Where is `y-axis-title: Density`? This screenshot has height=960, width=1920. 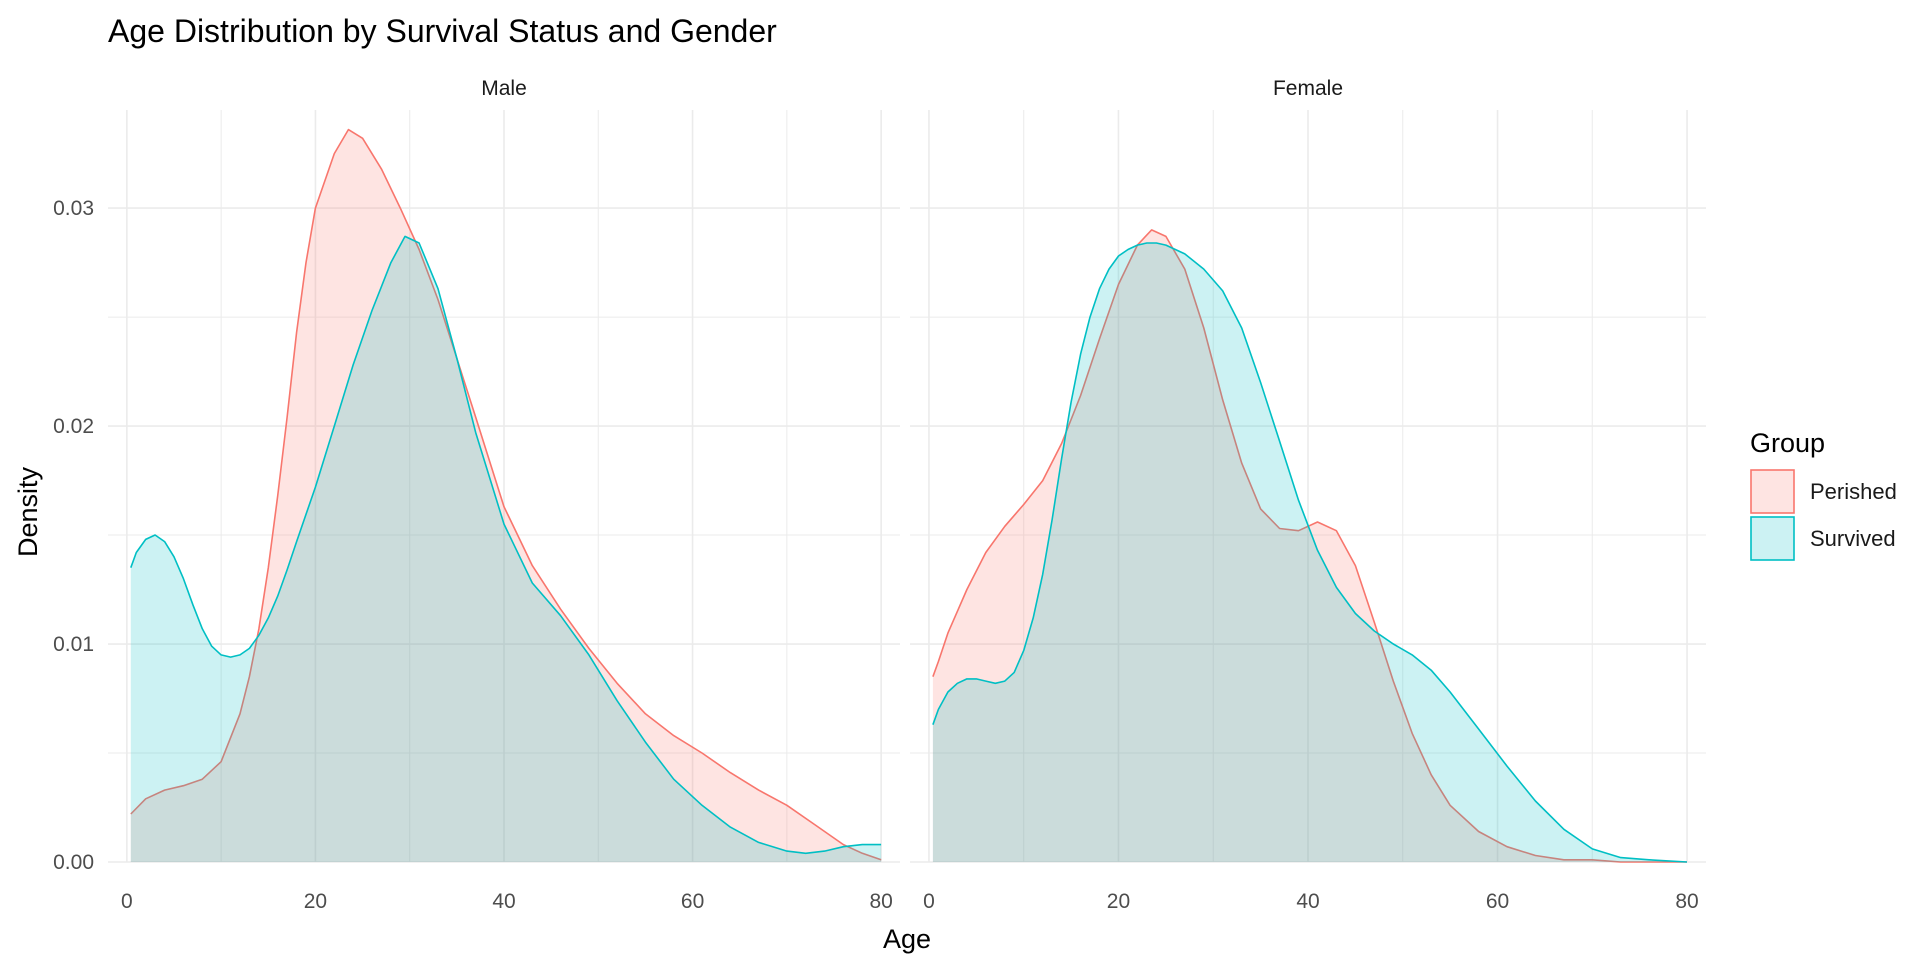
y-axis-title: Density is located at coordinates (28, 511).